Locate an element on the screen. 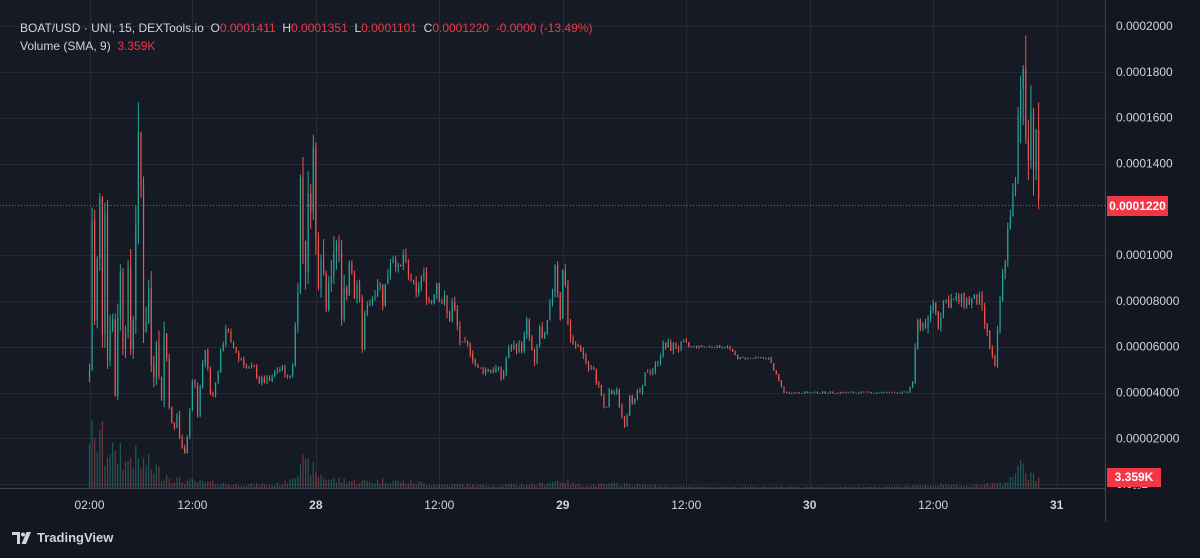 The width and height of the screenshot is (1200, 558). symbol-title: BOAT/USD · UNI, 15, DEXTools.io is located at coordinates (112, 28).